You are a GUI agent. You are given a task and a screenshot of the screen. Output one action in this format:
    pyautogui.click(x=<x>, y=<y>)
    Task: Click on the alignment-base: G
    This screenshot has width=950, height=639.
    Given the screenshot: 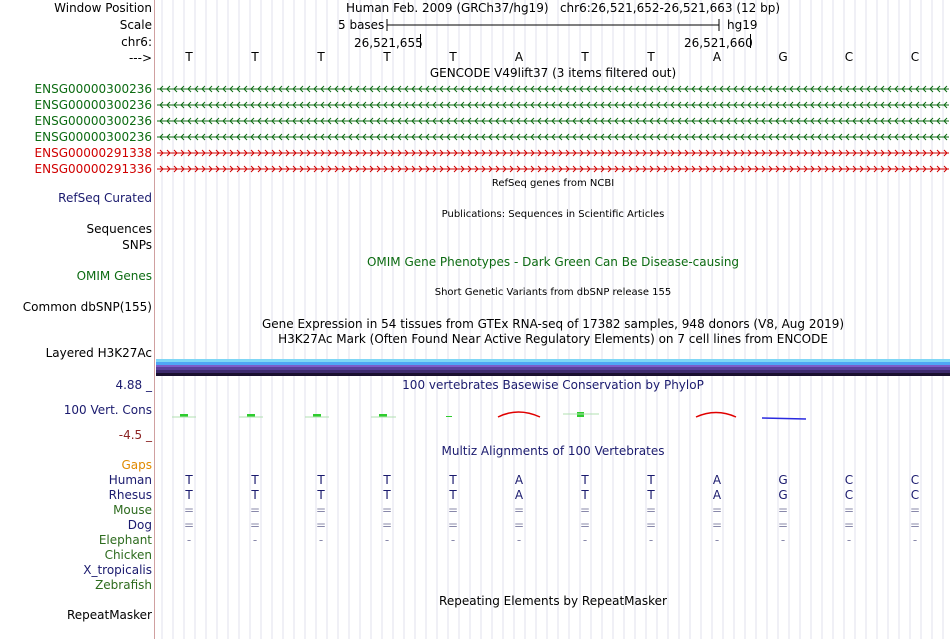 What is the action you would take?
    pyautogui.click(x=783, y=495)
    